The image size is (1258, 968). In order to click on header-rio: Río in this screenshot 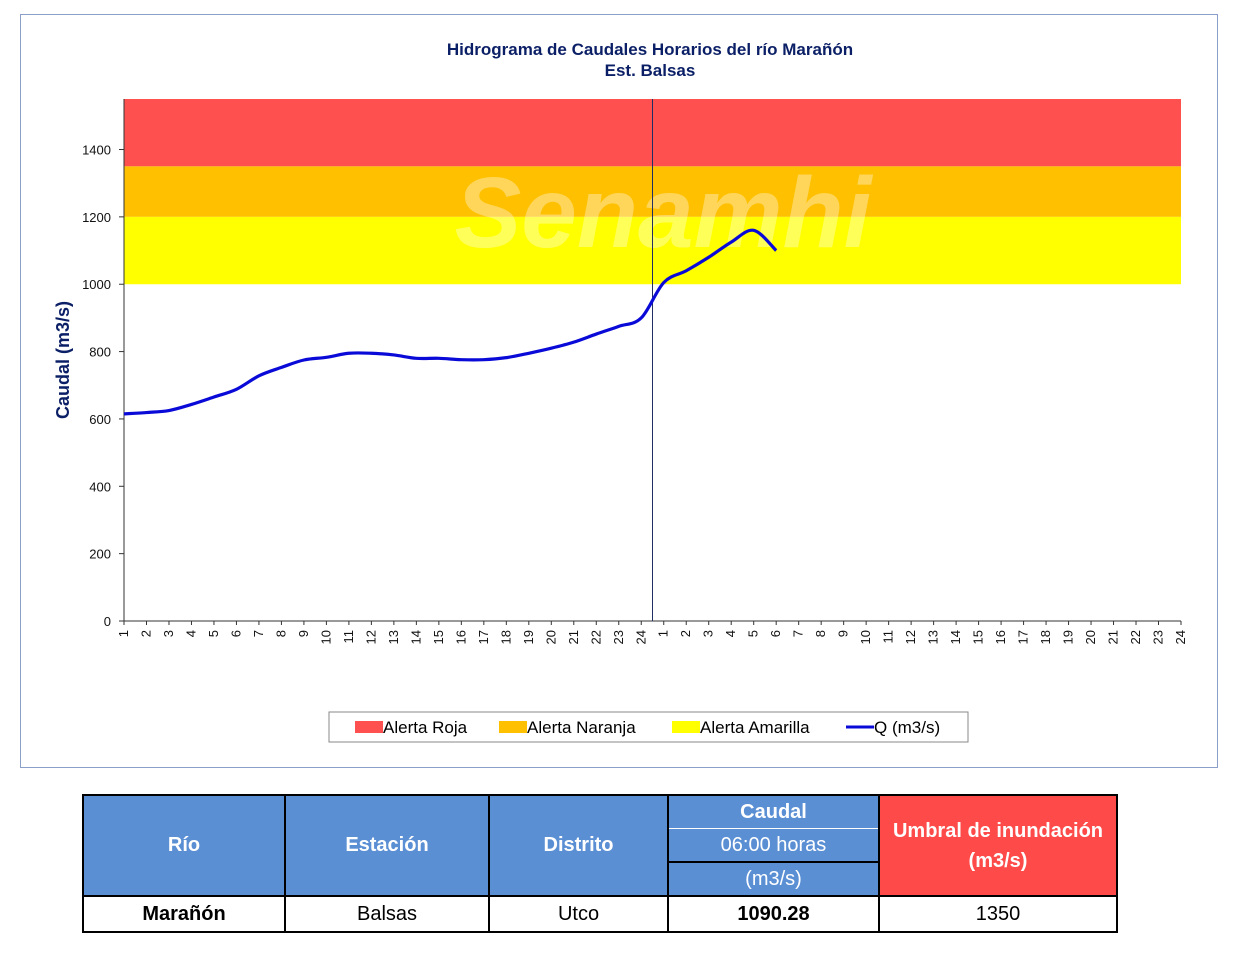, I will do `click(184, 845)`.